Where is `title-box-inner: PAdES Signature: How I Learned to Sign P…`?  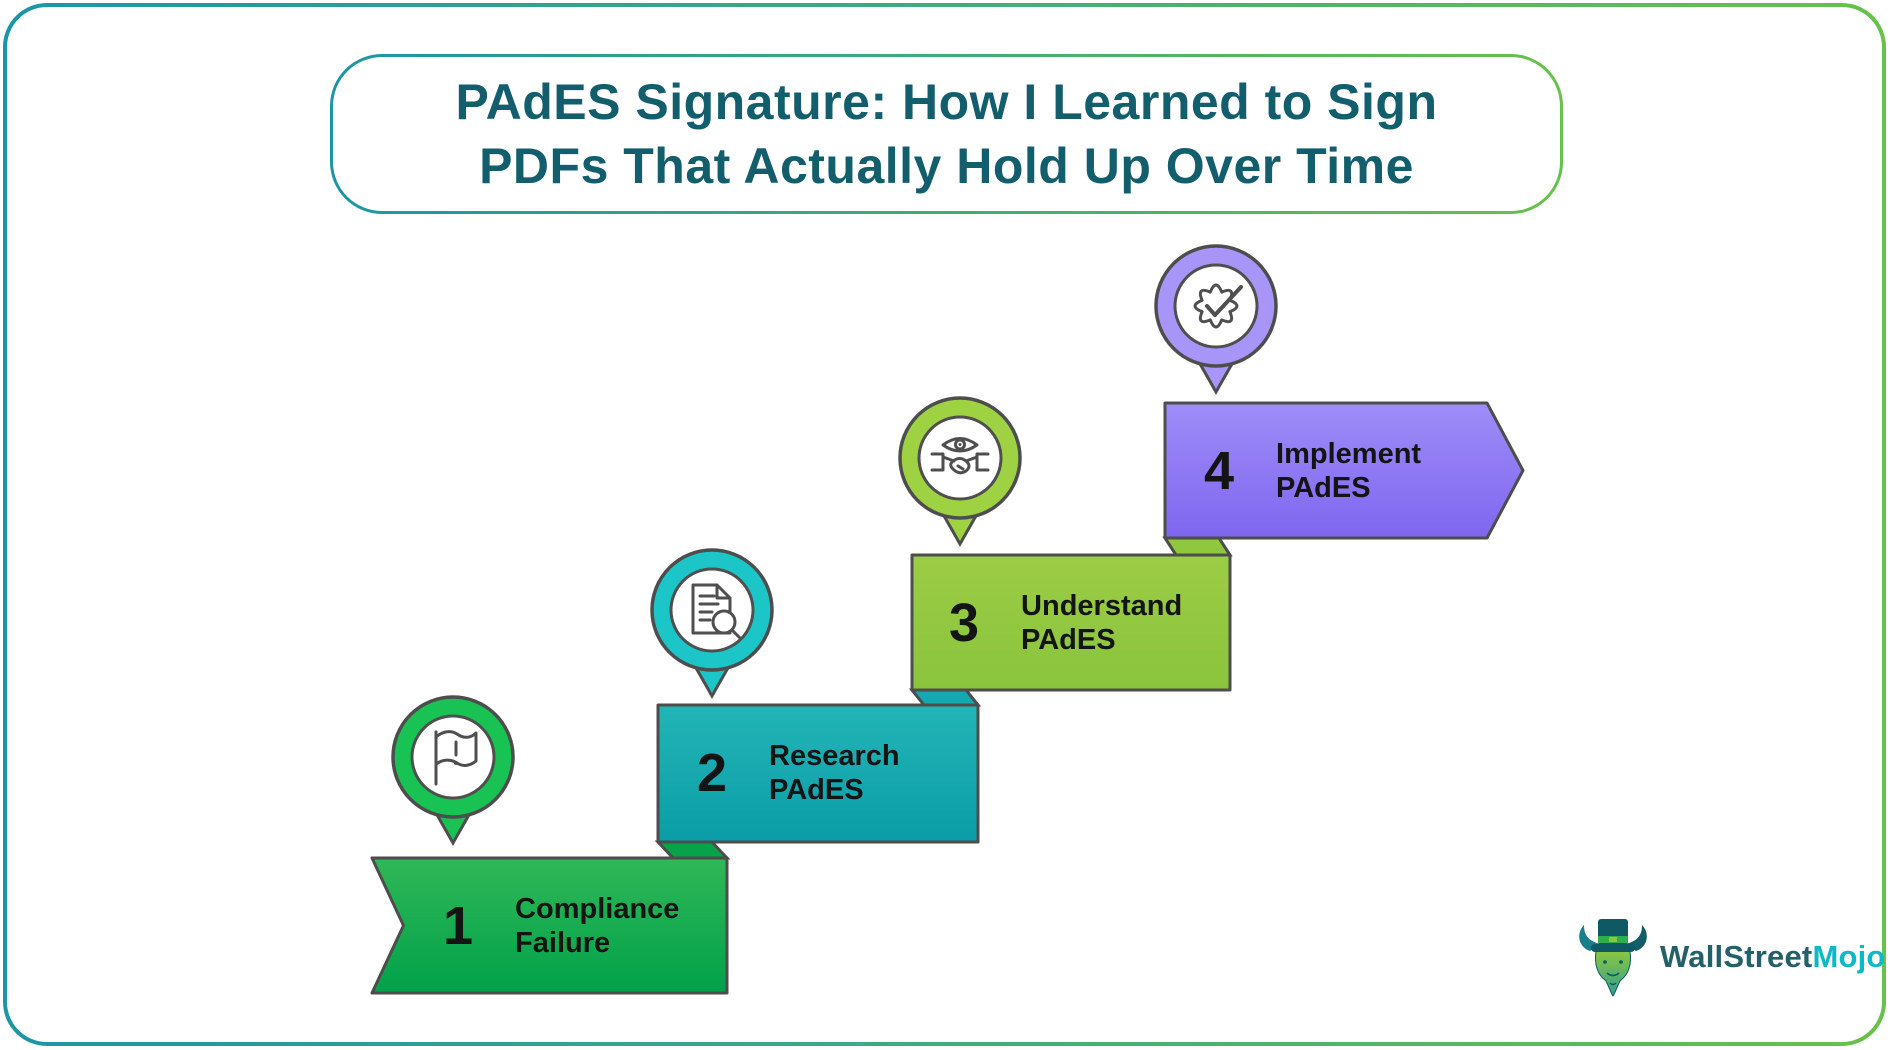 title-box-inner: PAdES Signature: How I Learned to Sign P… is located at coordinates (946, 134).